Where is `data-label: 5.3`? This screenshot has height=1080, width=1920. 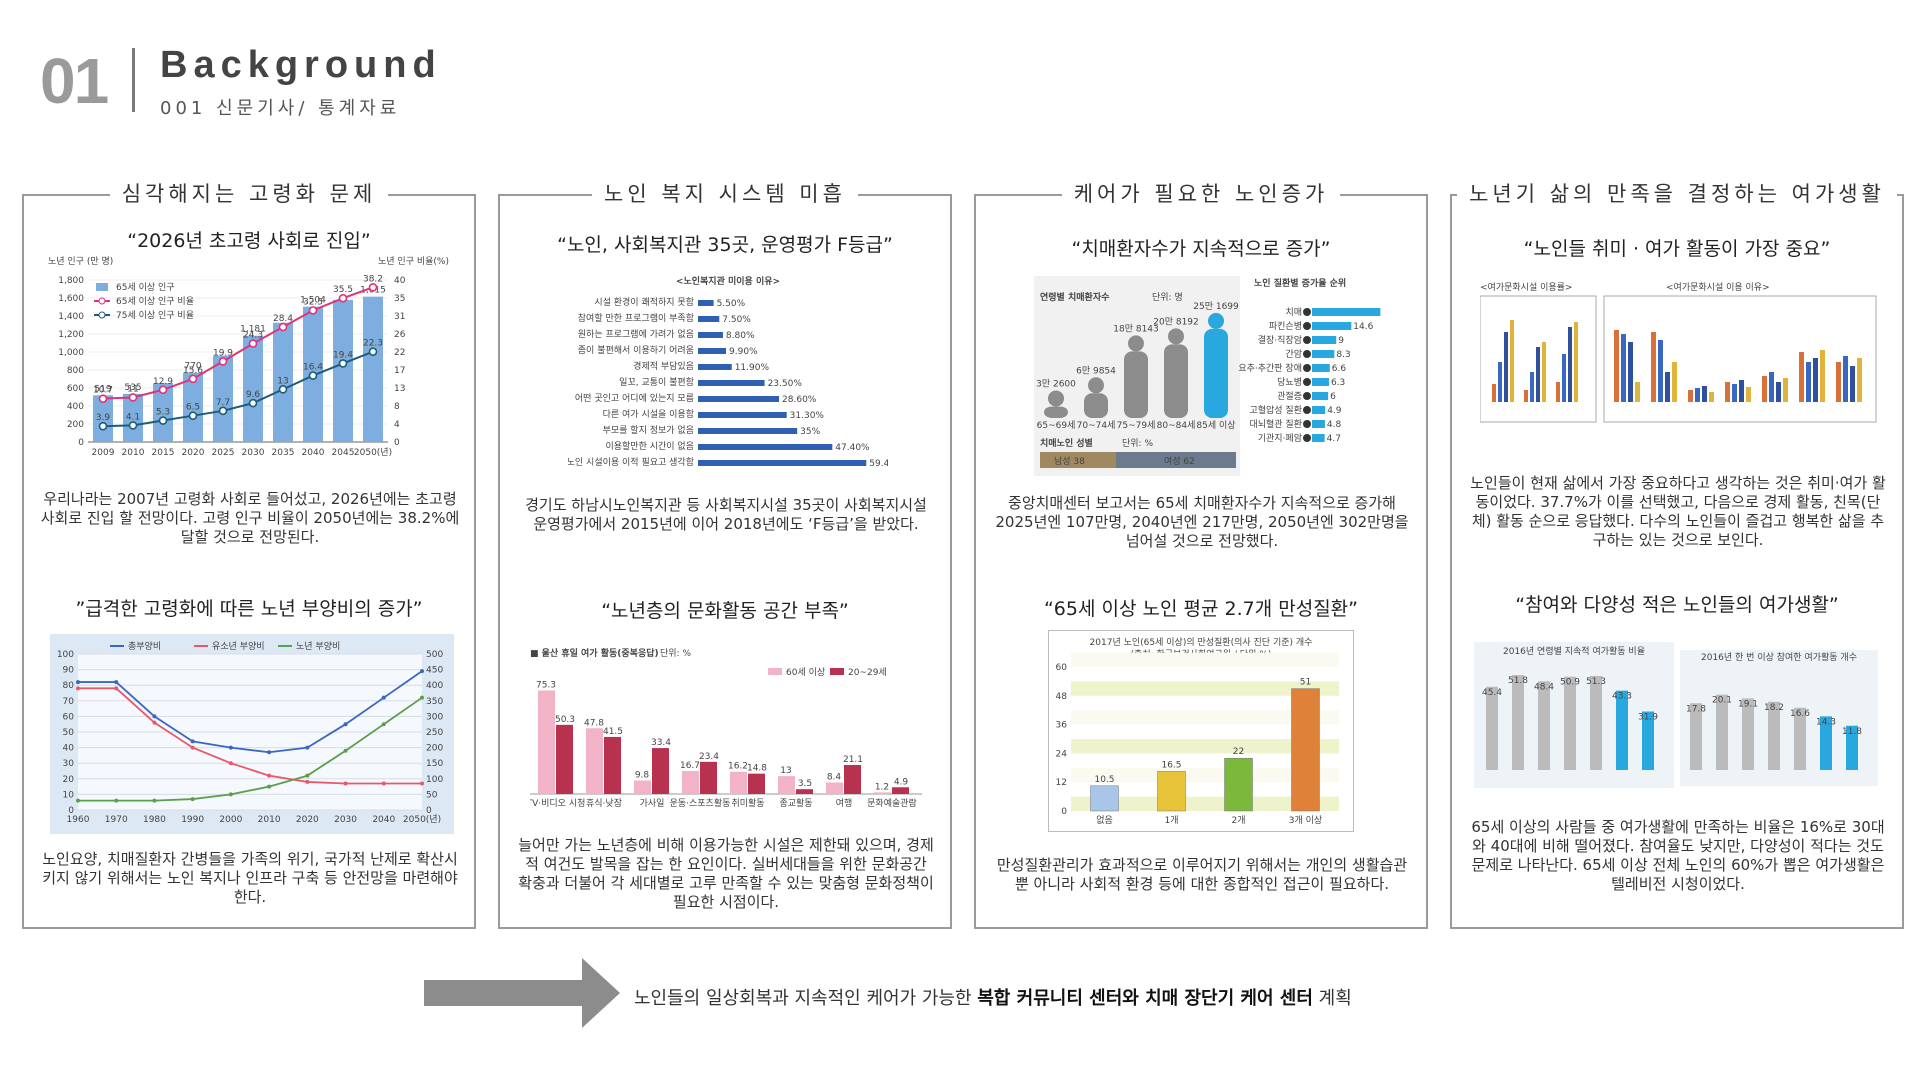 data-label: 5.3 is located at coordinates (163, 413).